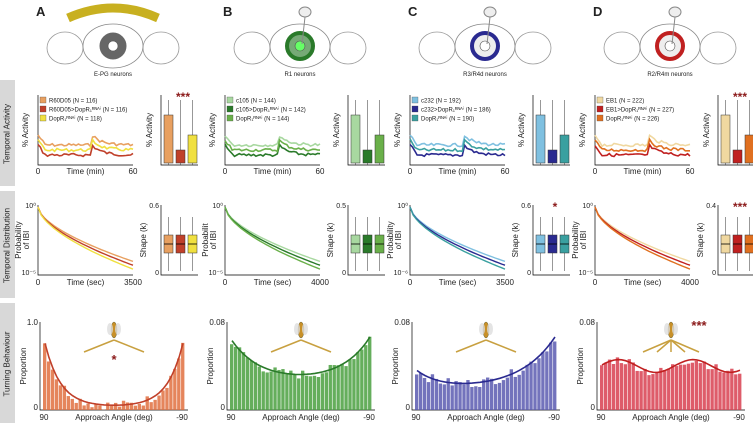 The image size is (753, 425). I want to click on y-tick-label: 0.4, so click(711, 206).